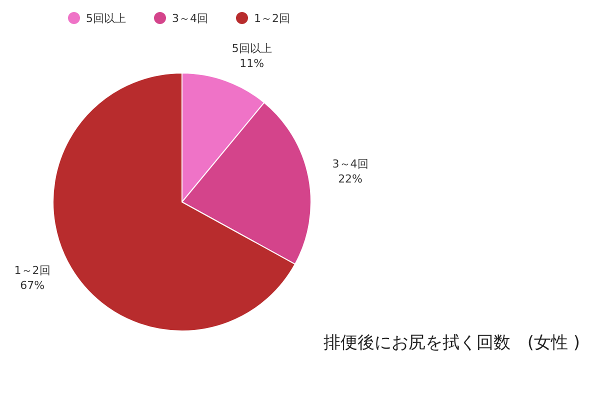  I want to click on slice-label: 3～4回, so click(350, 163).